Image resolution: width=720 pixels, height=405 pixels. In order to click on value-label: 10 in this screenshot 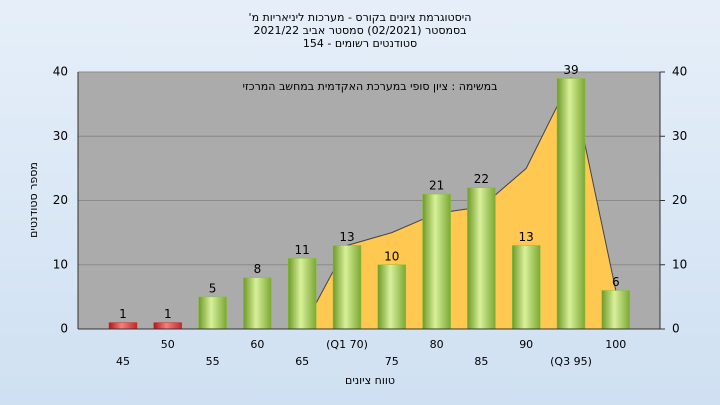, I will do `click(391, 256)`.